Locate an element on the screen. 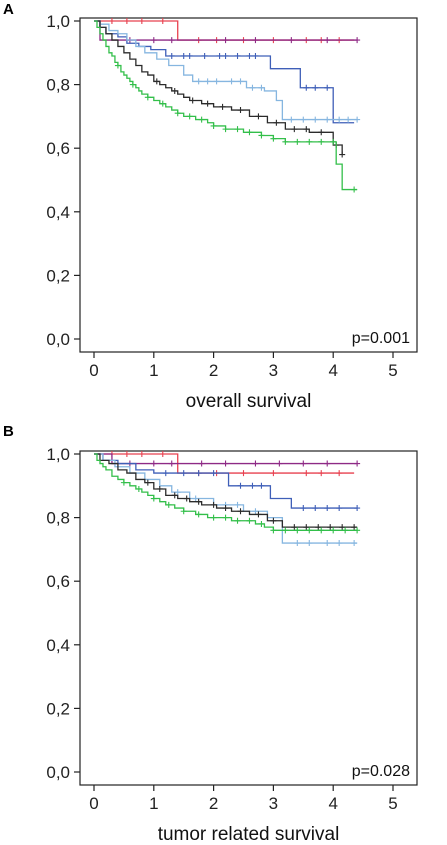 The image size is (447, 845). x-axis-label: overall survival is located at coordinates (249, 401).